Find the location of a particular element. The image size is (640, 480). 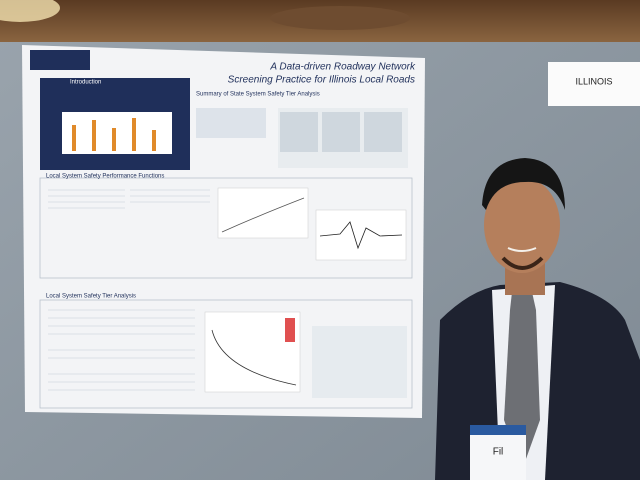

face is located at coordinates (522, 225).